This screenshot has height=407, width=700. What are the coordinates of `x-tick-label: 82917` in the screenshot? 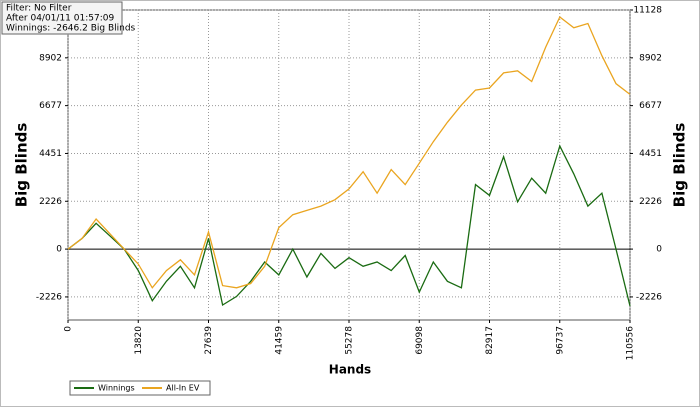 It's located at (490, 340).